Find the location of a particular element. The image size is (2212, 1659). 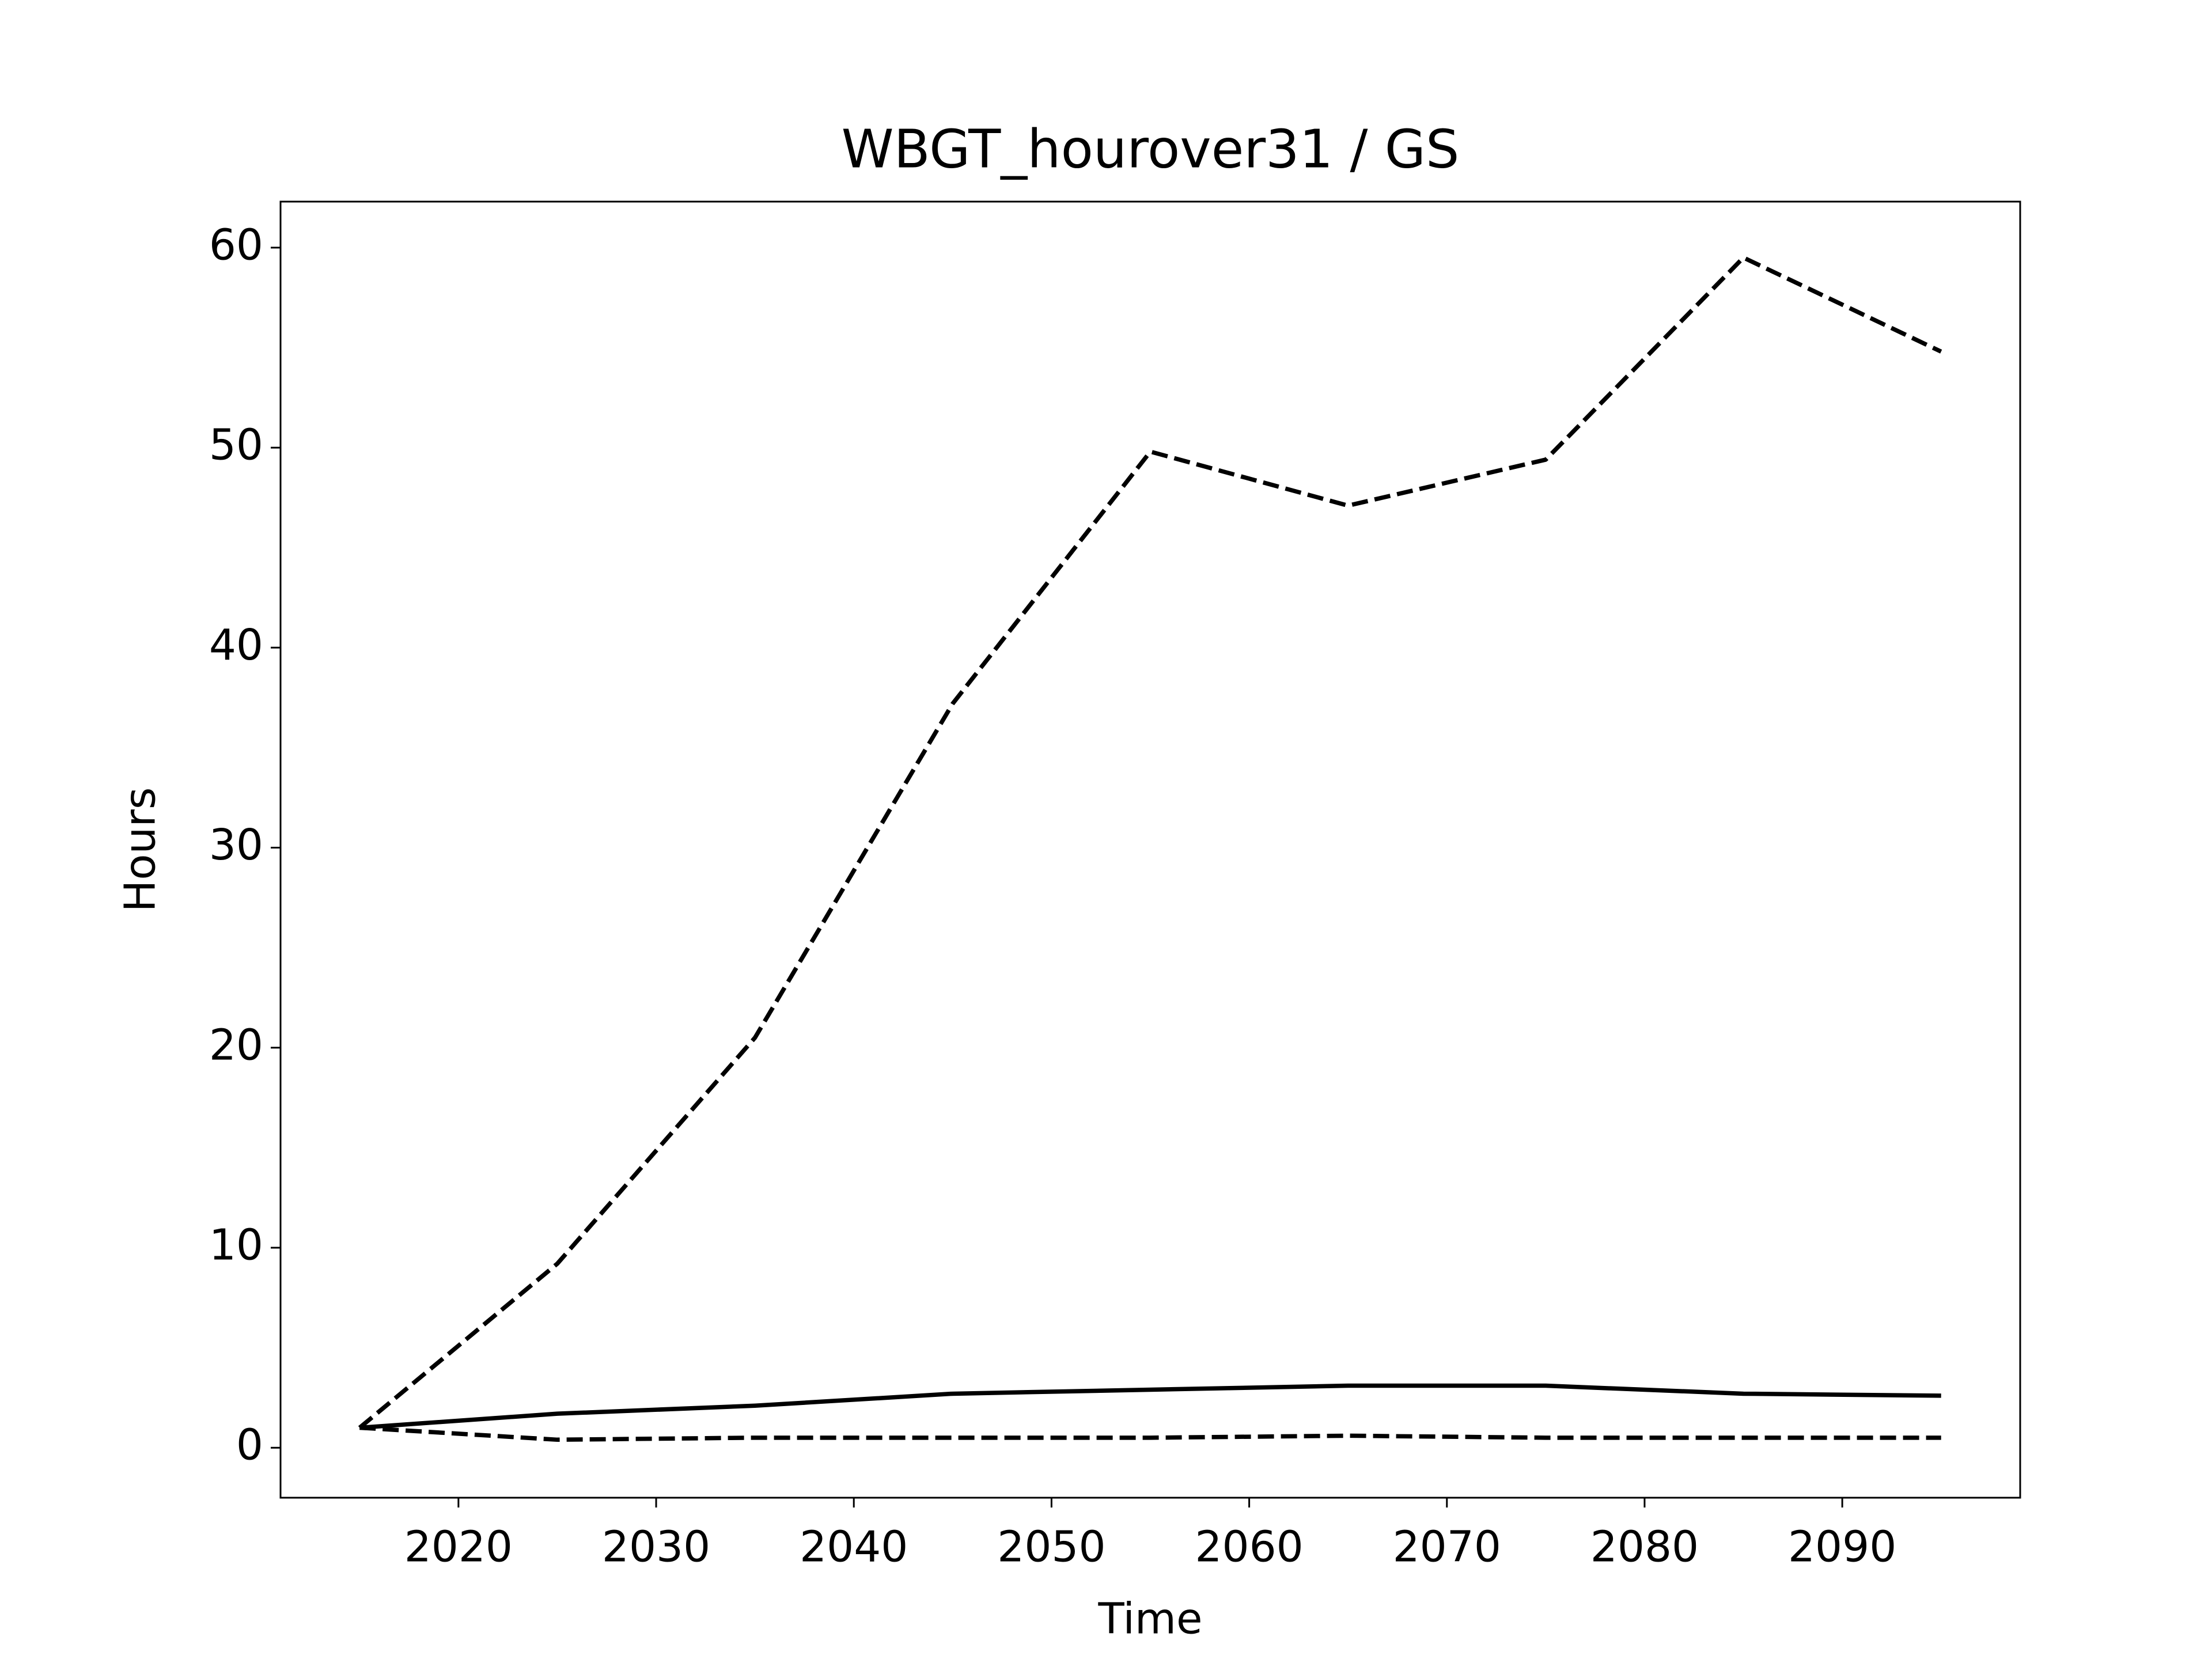

y-axis-label: Hours is located at coordinates (140, 849).